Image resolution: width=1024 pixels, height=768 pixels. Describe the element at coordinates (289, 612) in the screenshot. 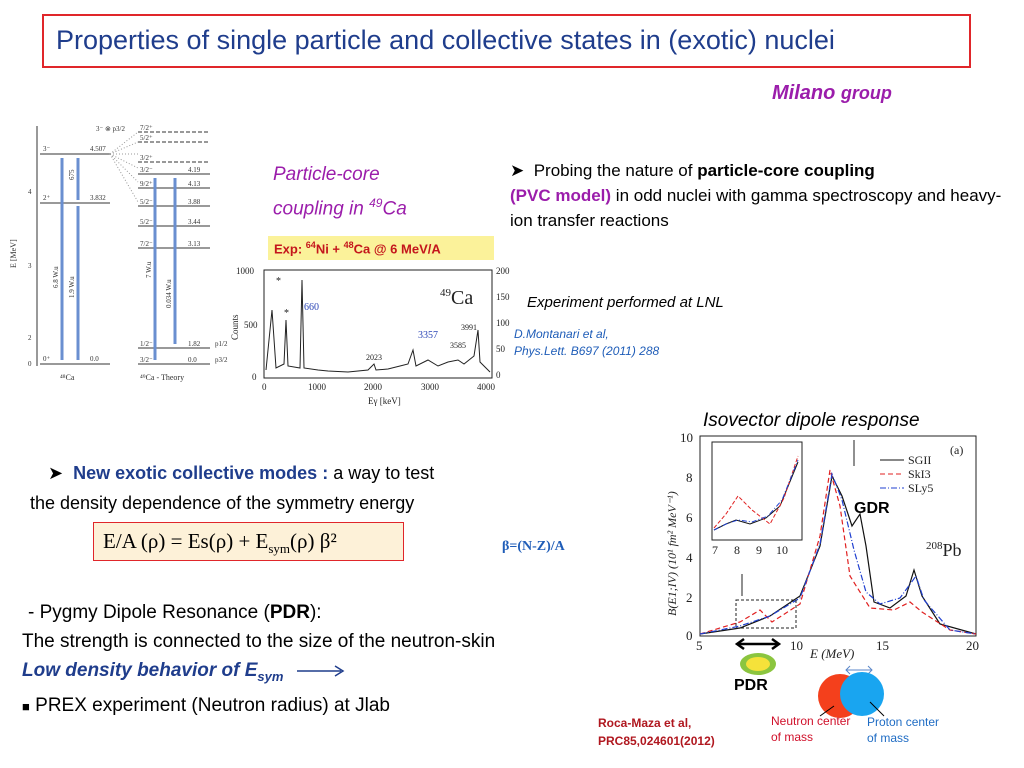

I see `pdr-bold: PDR` at that location.